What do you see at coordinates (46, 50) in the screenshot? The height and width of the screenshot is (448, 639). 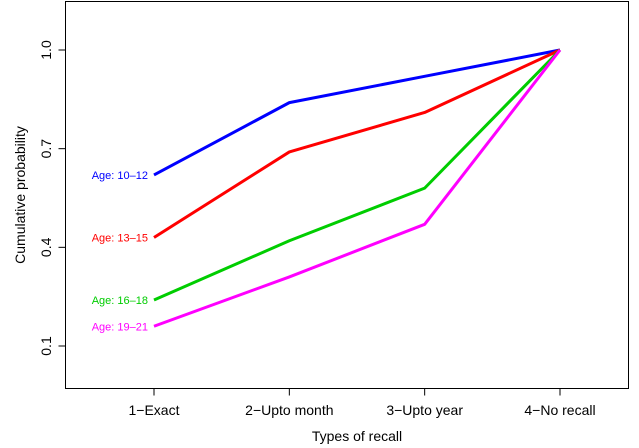 I see `y-tick-label: 1.0` at bounding box center [46, 50].